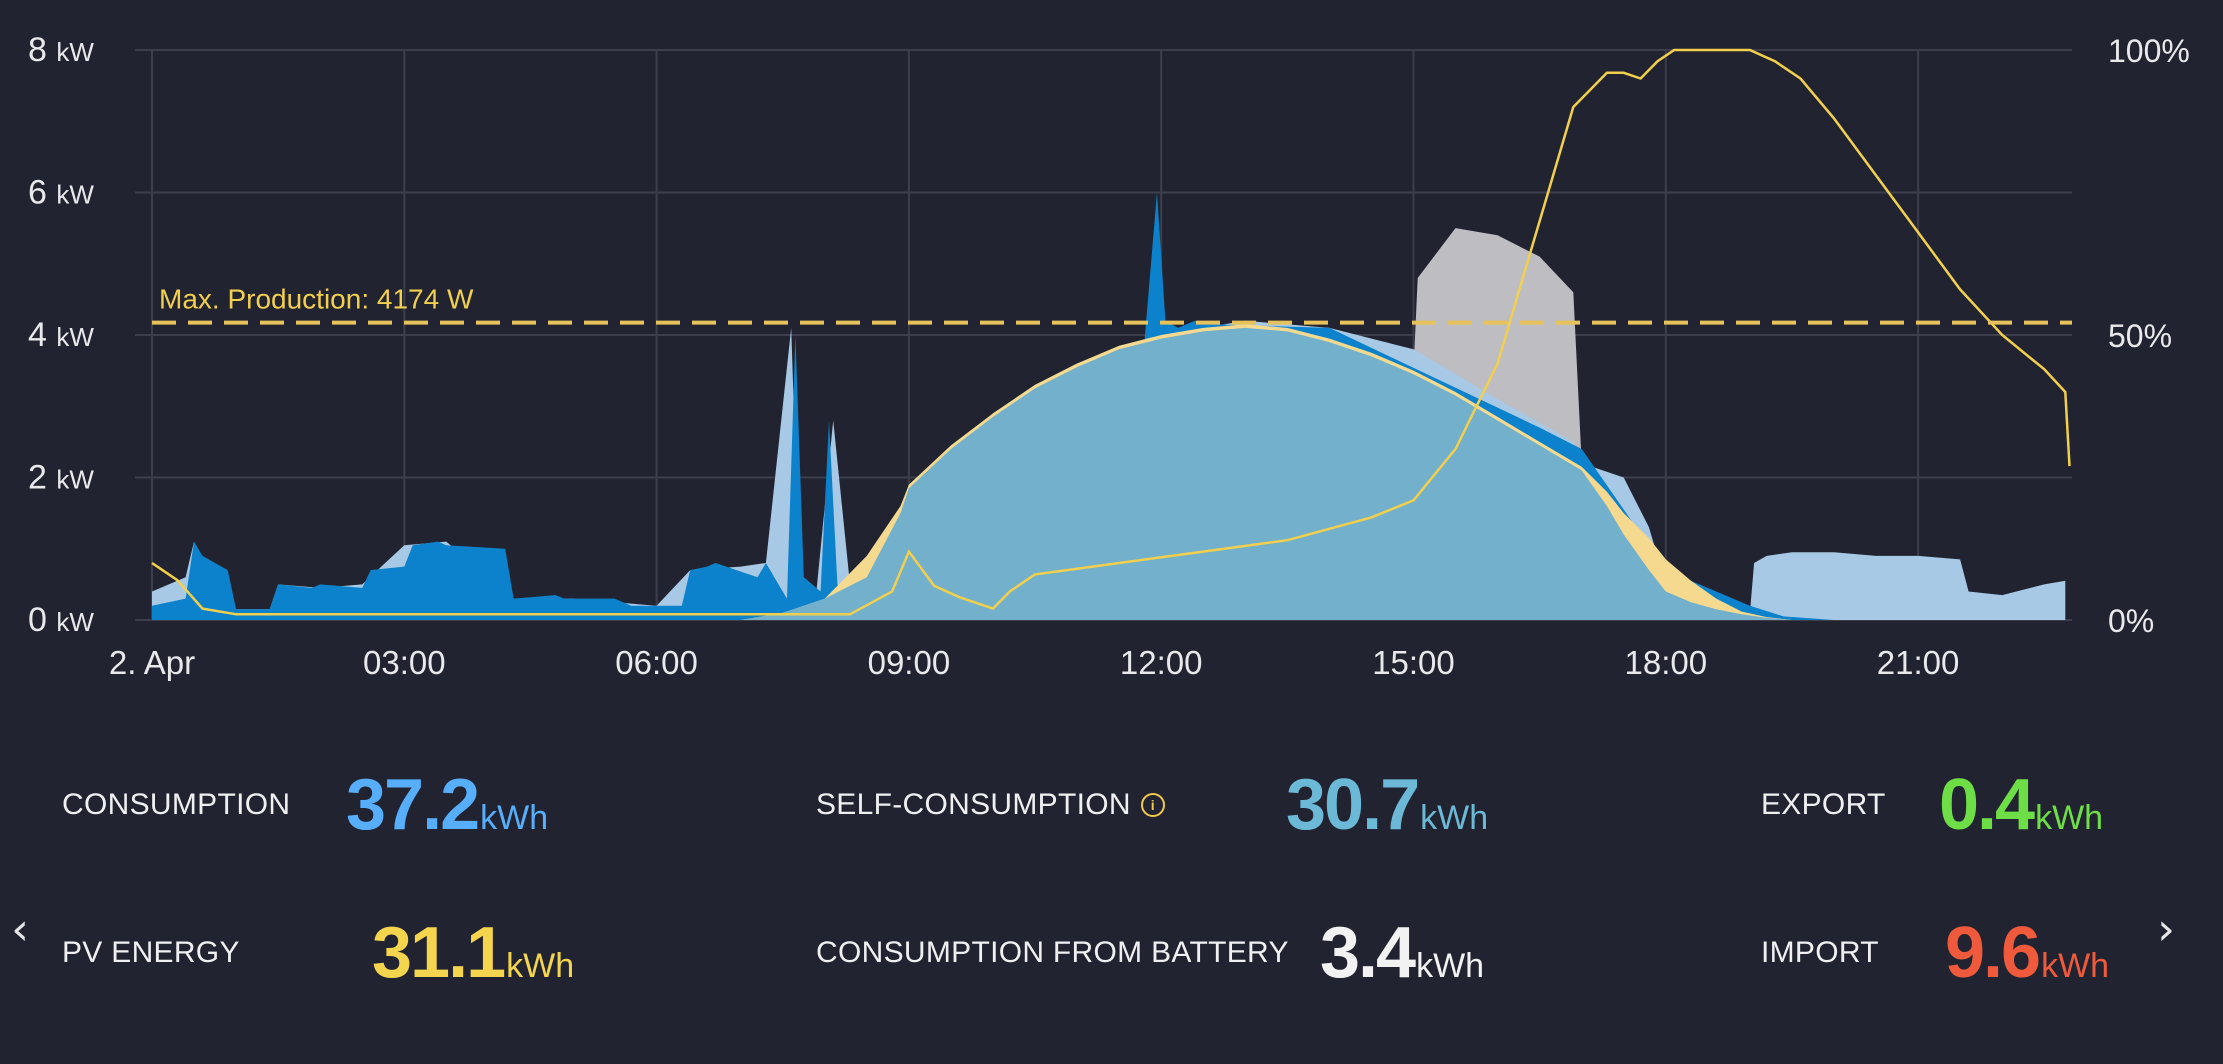  I want to click on y-tick-label: 0 kW, so click(61, 620).